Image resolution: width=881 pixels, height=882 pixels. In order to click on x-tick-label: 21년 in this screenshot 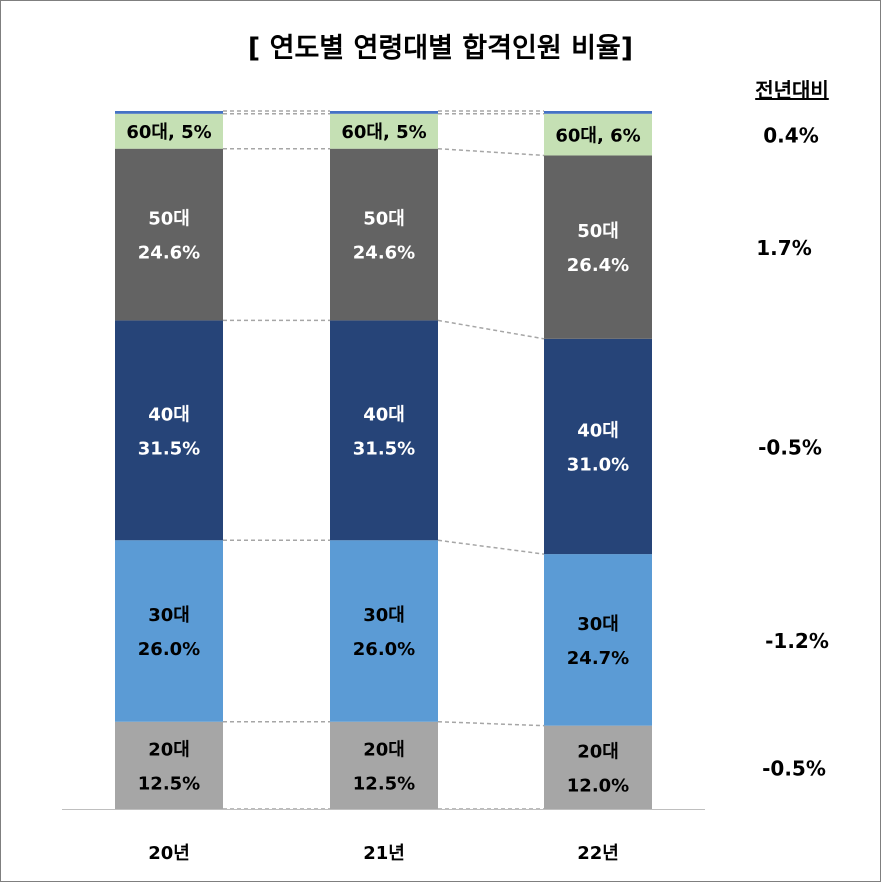, I will do `click(384, 853)`.